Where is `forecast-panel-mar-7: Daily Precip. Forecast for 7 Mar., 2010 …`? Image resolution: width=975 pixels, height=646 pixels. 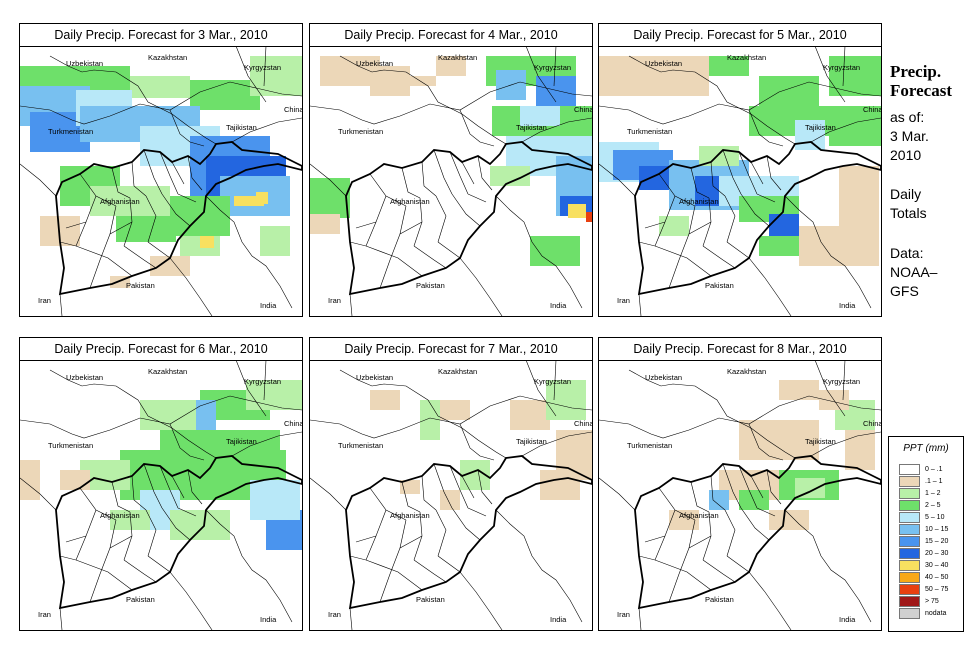
forecast-panel-mar-7: Daily Precip. Forecast for 7 Mar., 2010 … is located at coordinates (451, 484).